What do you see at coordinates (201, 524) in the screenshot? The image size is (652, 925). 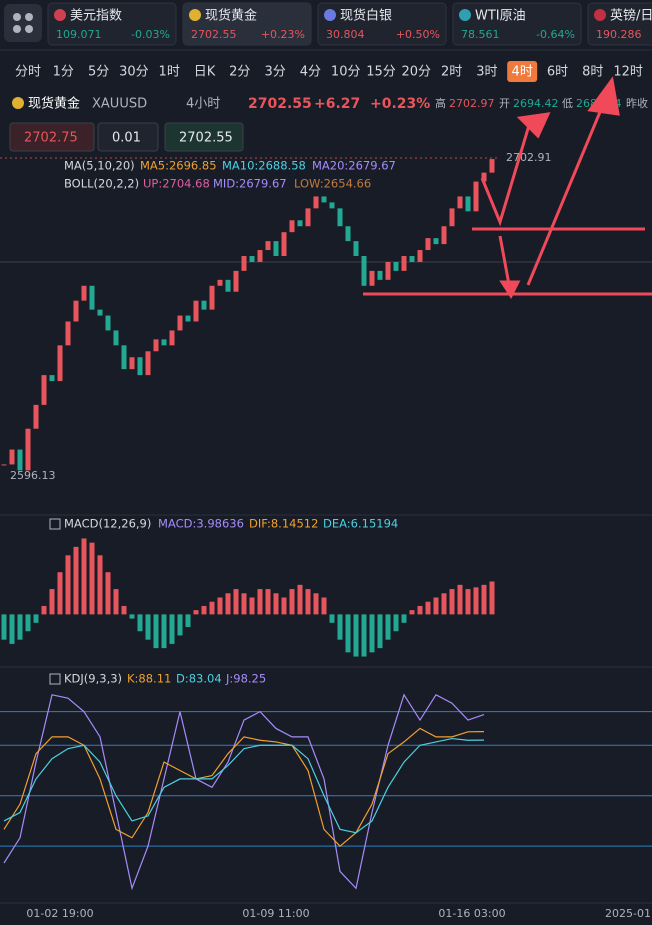 I see `macd-macd: MACD:3.98636` at bounding box center [201, 524].